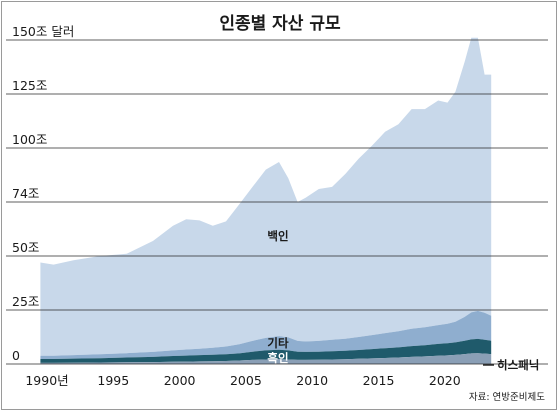 The height and width of the screenshot is (413, 560). What do you see at coordinates (278, 343) in the screenshot?
I see `series-label-기타: 기타` at bounding box center [278, 343].